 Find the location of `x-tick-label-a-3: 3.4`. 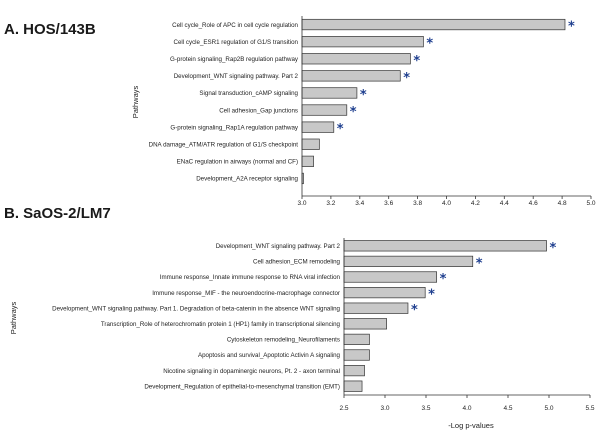

x-tick-label-a-3: 3.4 is located at coordinates (359, 203).